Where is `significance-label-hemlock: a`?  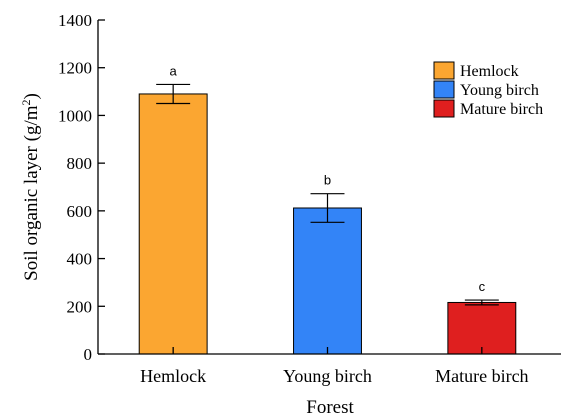 significance-label-hemlock: a is located at coordinates (174, 70).